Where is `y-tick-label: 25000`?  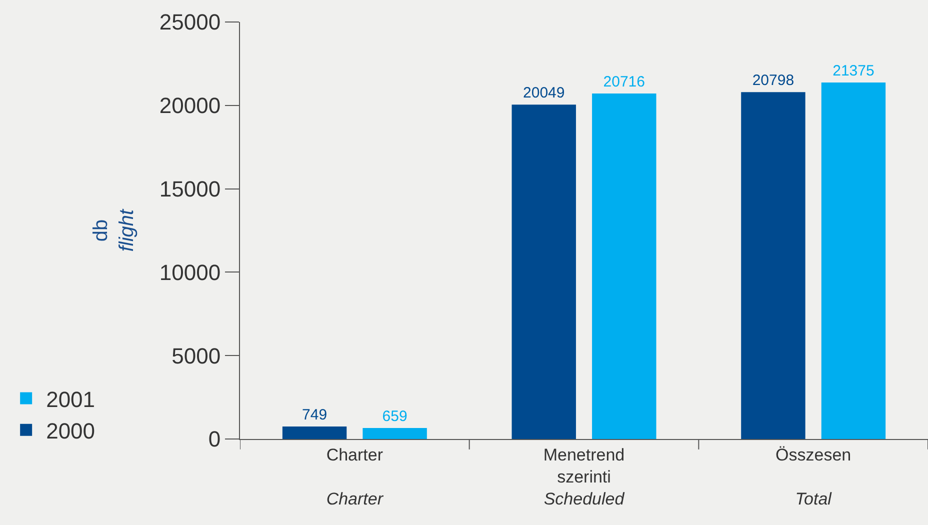
y-tick-label: 25000 is located at coordinates (190, 22).